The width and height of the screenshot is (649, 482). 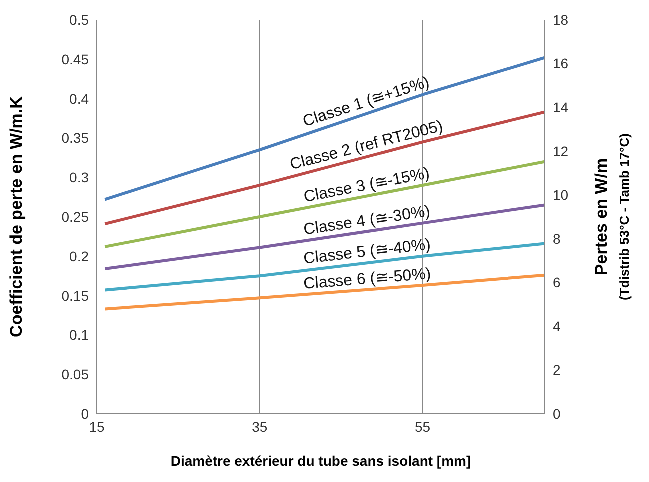 What do you see at coordinates (321, 461) in the screenshot?
I see `x-axis-title: Diamètre extérieur du tube sans isolant [mm]` at bounding box center [321, 461].